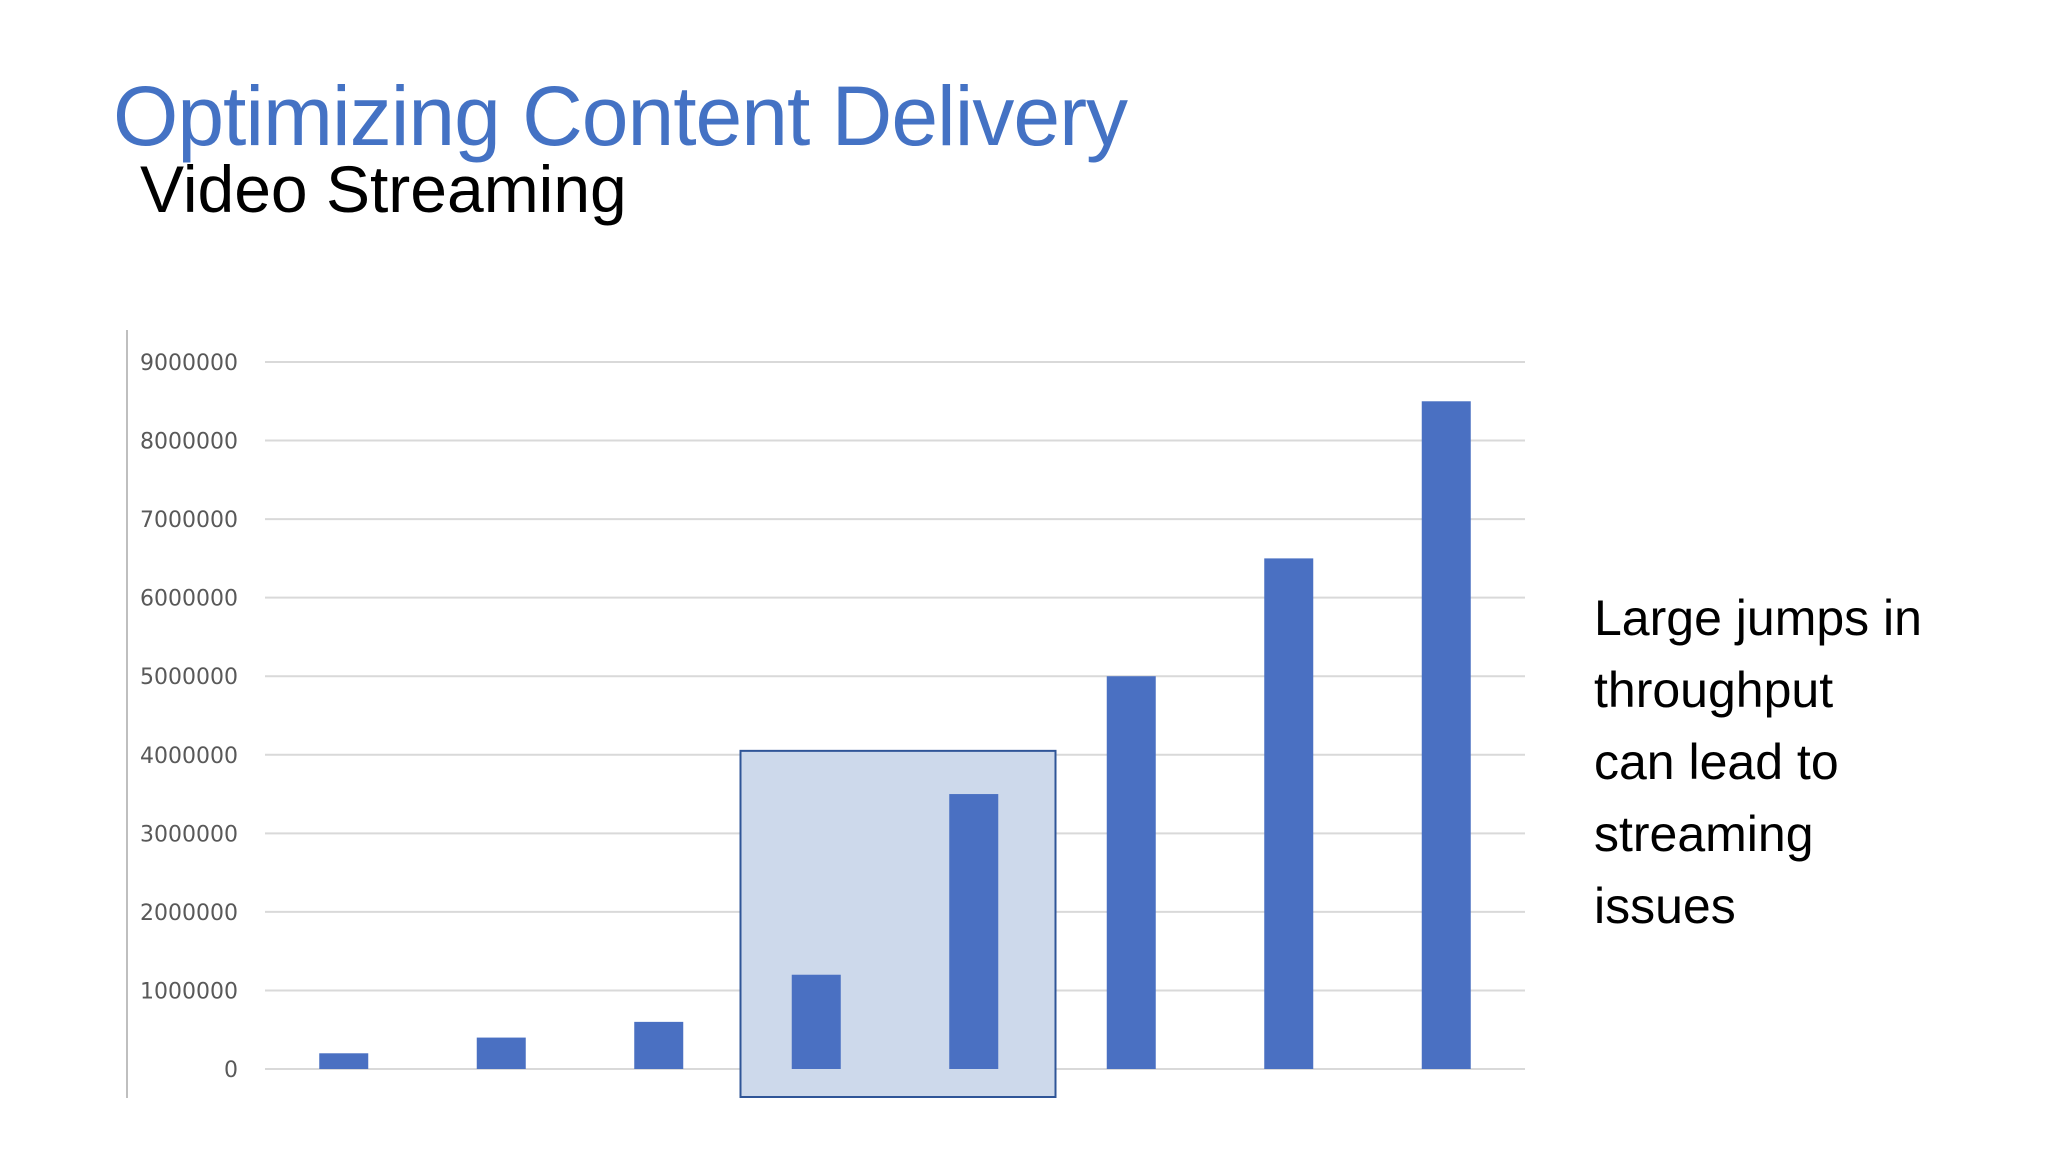 The width and height of the screenshot is (2048, 1152). Describe the element at coordinates (189, 599) in the screenshot. I see `y-tick-label: 6000000` at that location.